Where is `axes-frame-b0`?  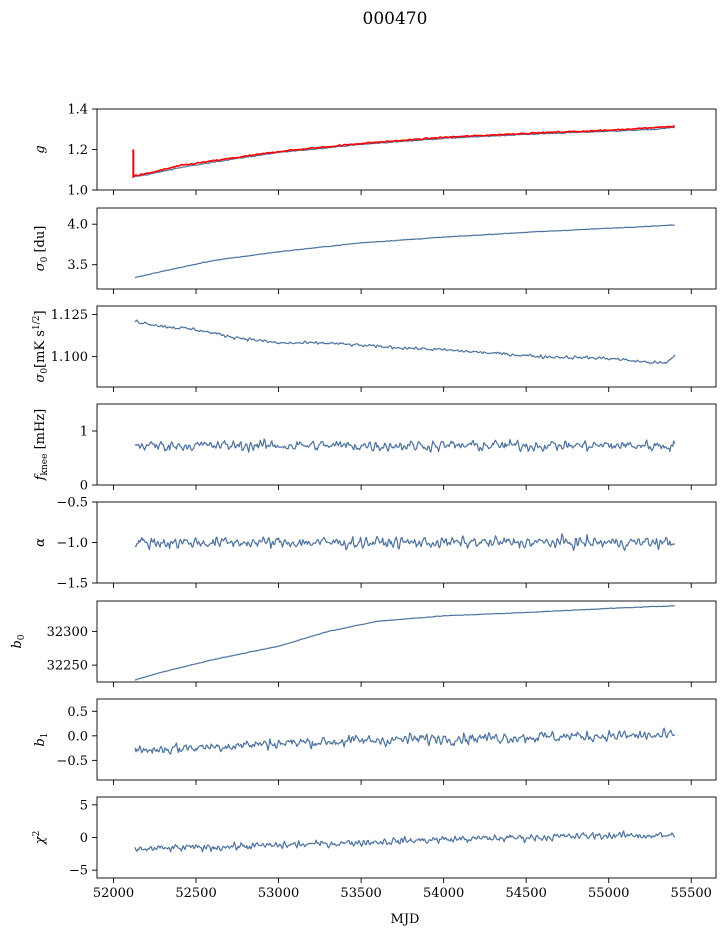
axes-frame-b0 is located at coordinates (406, 641).